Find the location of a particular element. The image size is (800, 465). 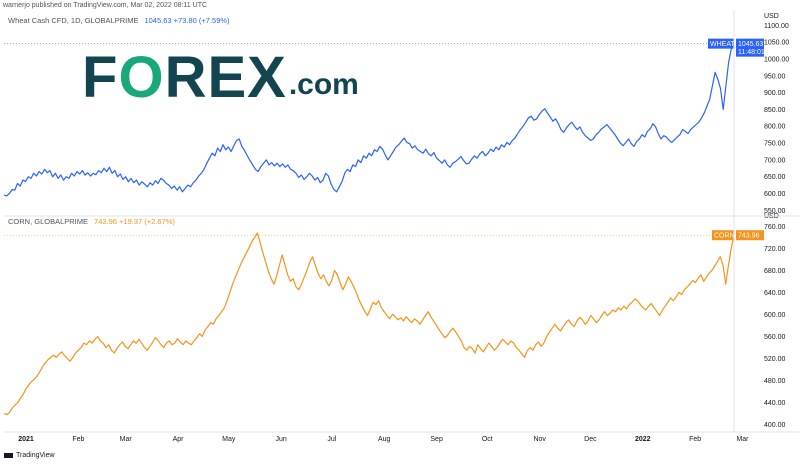

wheat-y-tick-label: 700.00 is located at coordinates (775, 160).